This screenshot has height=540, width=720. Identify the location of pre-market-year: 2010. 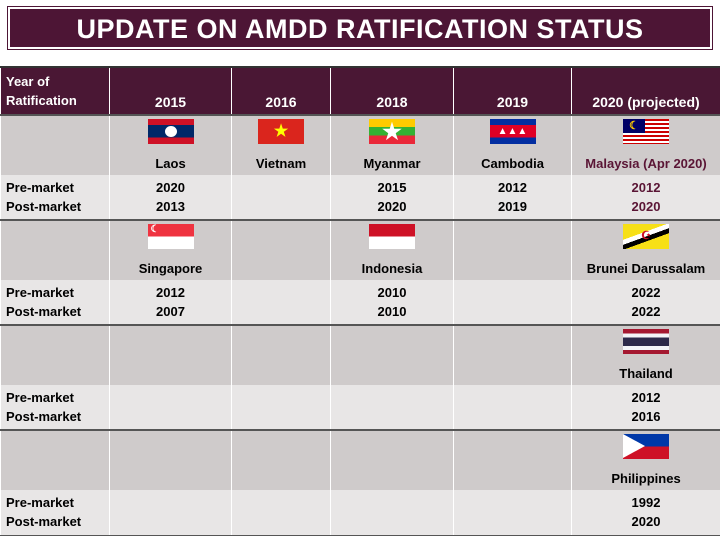
(392, 292).